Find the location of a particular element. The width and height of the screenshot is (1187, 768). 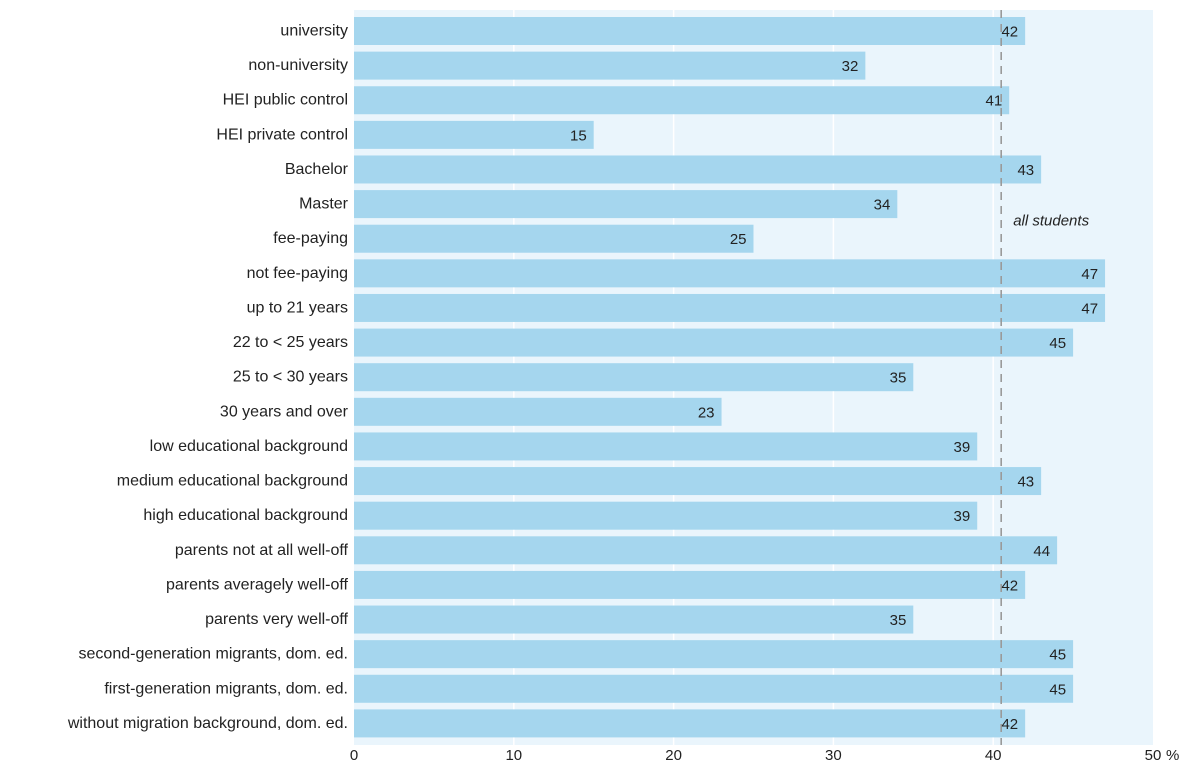

category-label: 22 to < 25 years is located at coordinates (290, 342).